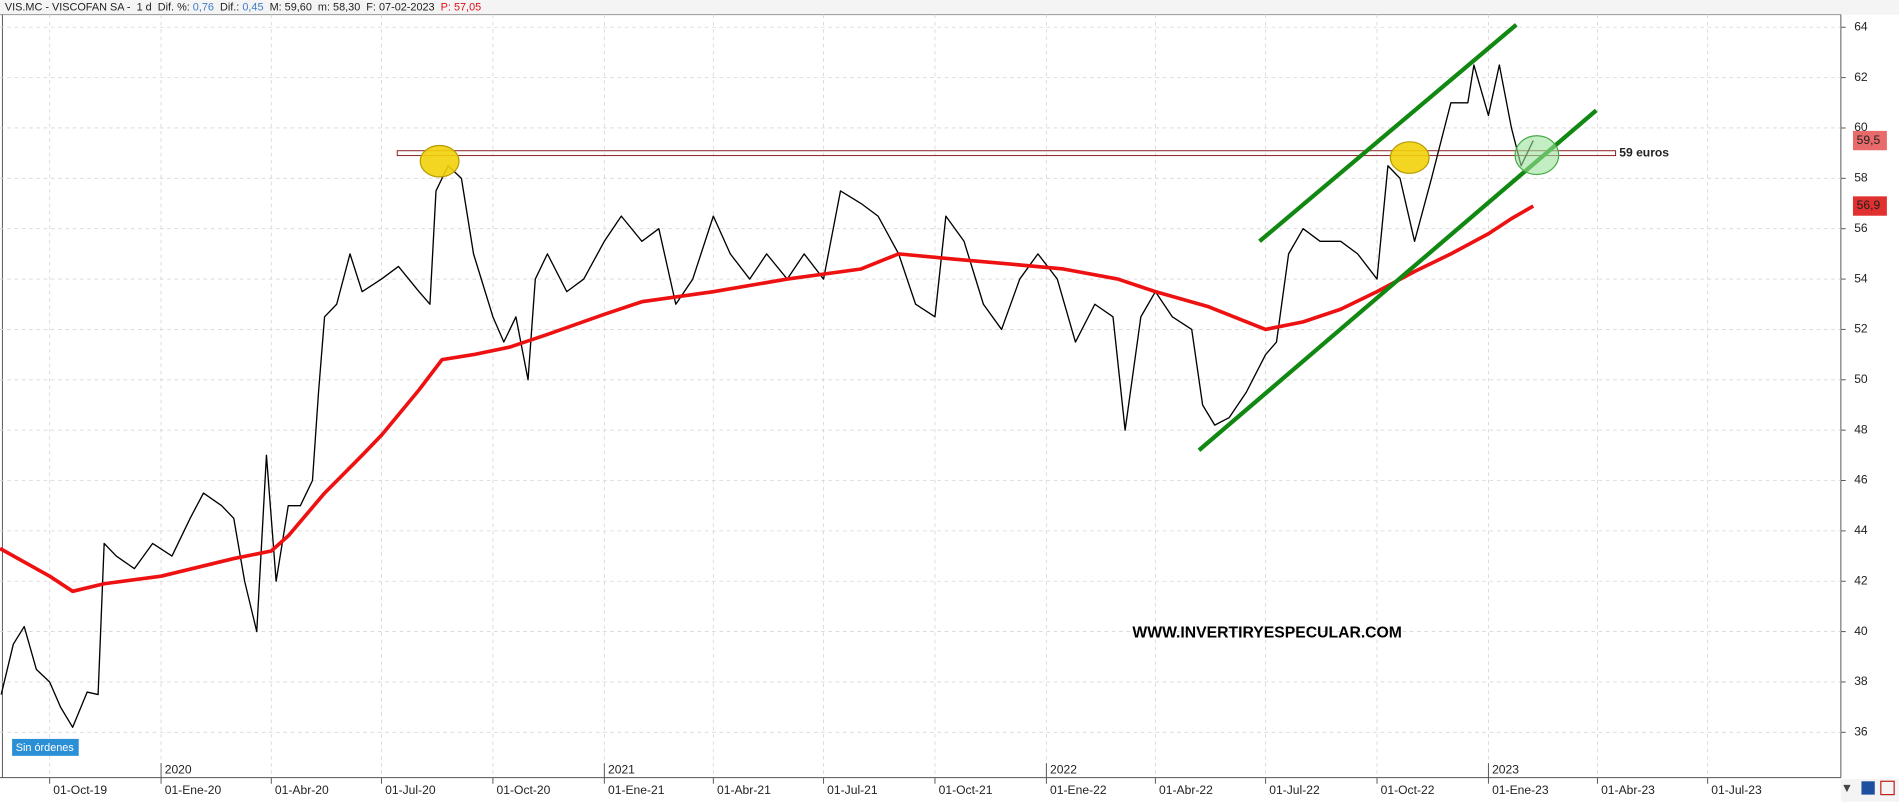 This screenshot has width=1899, height=802. What do you see at coordinates (1861, 77) in the screenshot?
I see `y-tick-label: 62` at bounding box center [1861, 77].